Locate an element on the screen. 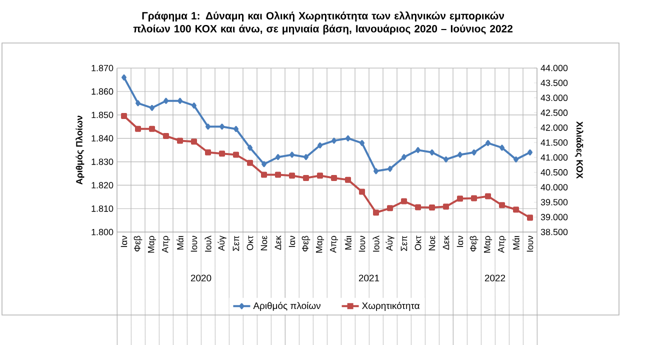 This screenshot has width=647, height=345. y2-tick-label: 41.000 is located at coordinates (554, 157).